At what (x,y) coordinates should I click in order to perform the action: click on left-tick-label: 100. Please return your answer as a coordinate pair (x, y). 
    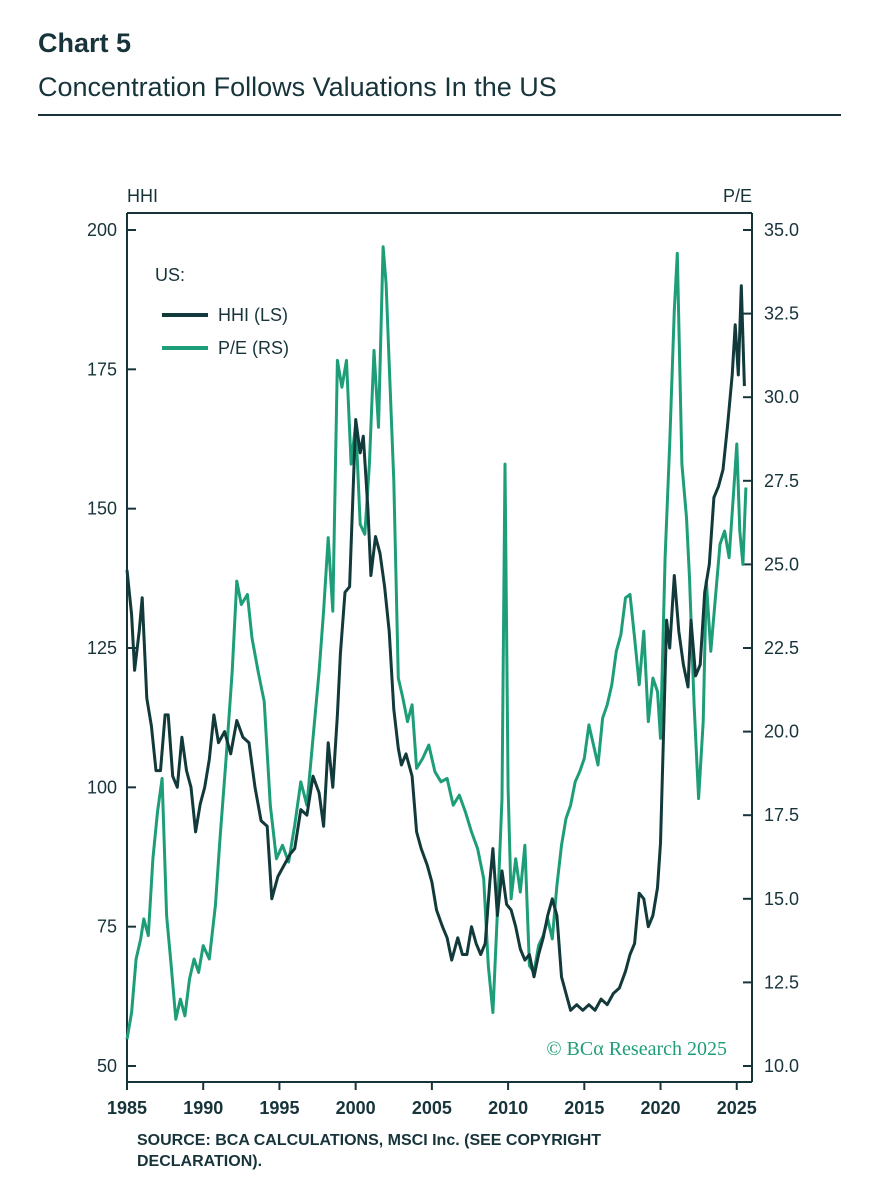
    Looking at the image, I should click on (102, 787).